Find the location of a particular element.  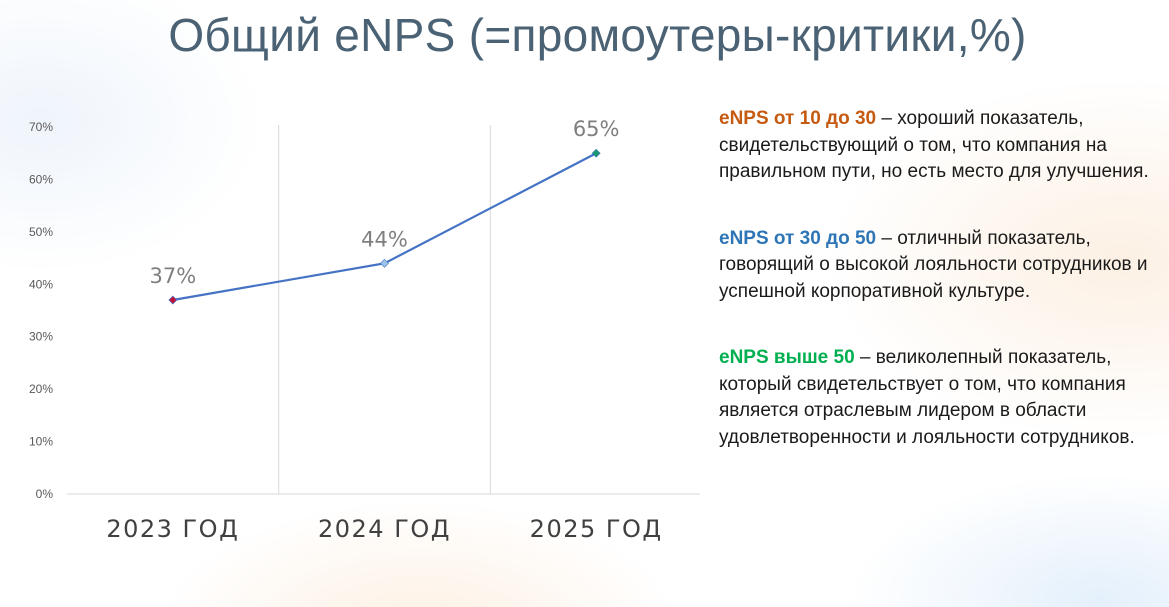

series-layer is located at coordinates (384, 226).